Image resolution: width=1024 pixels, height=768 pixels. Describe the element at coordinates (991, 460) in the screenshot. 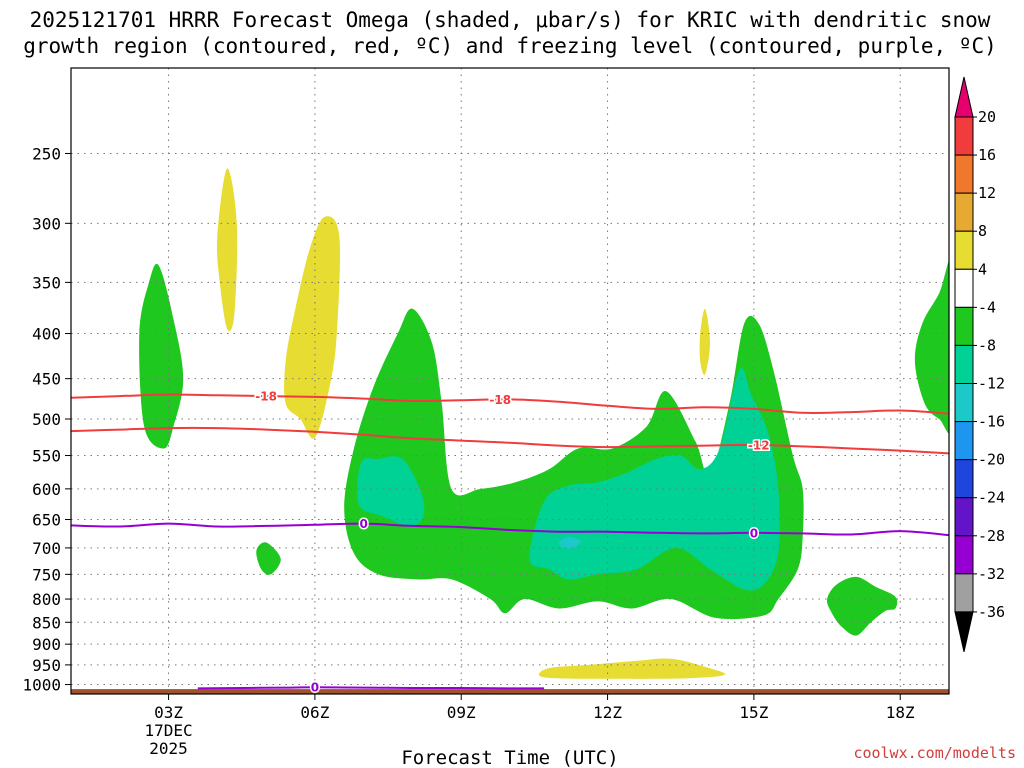

I see `colorbar-label--20: -20` at that location.